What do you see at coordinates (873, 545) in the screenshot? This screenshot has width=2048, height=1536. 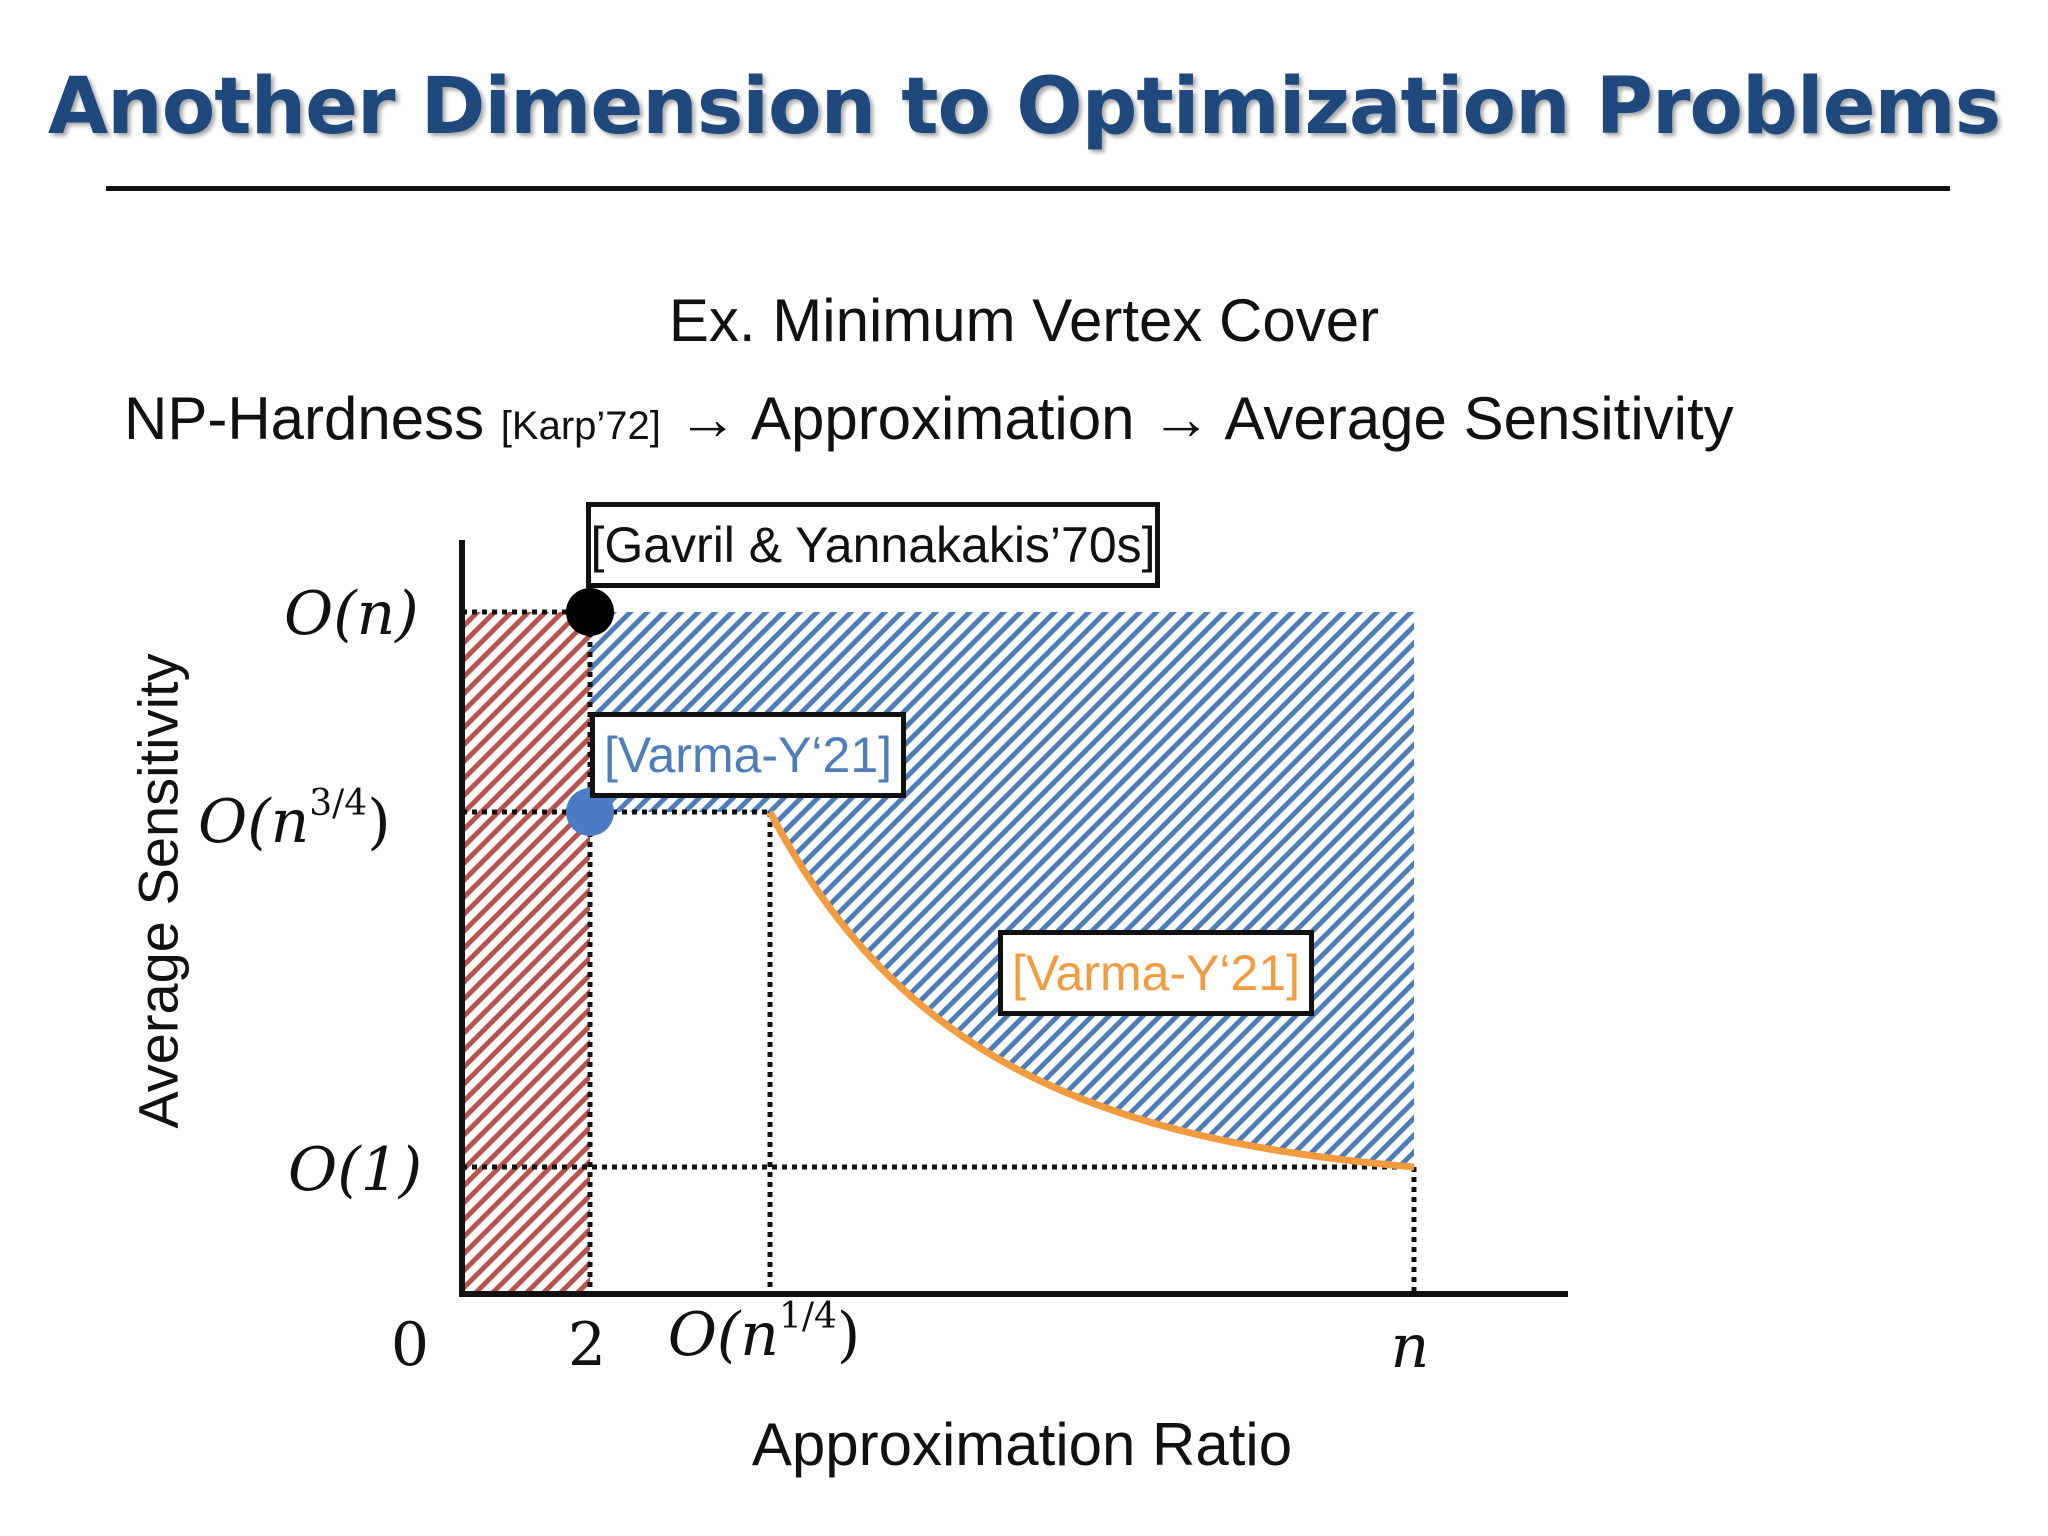 I see `gavril-yannakakis-callout: [Gavril & Yannakakis’70s]` at bounding box center [873, 545].